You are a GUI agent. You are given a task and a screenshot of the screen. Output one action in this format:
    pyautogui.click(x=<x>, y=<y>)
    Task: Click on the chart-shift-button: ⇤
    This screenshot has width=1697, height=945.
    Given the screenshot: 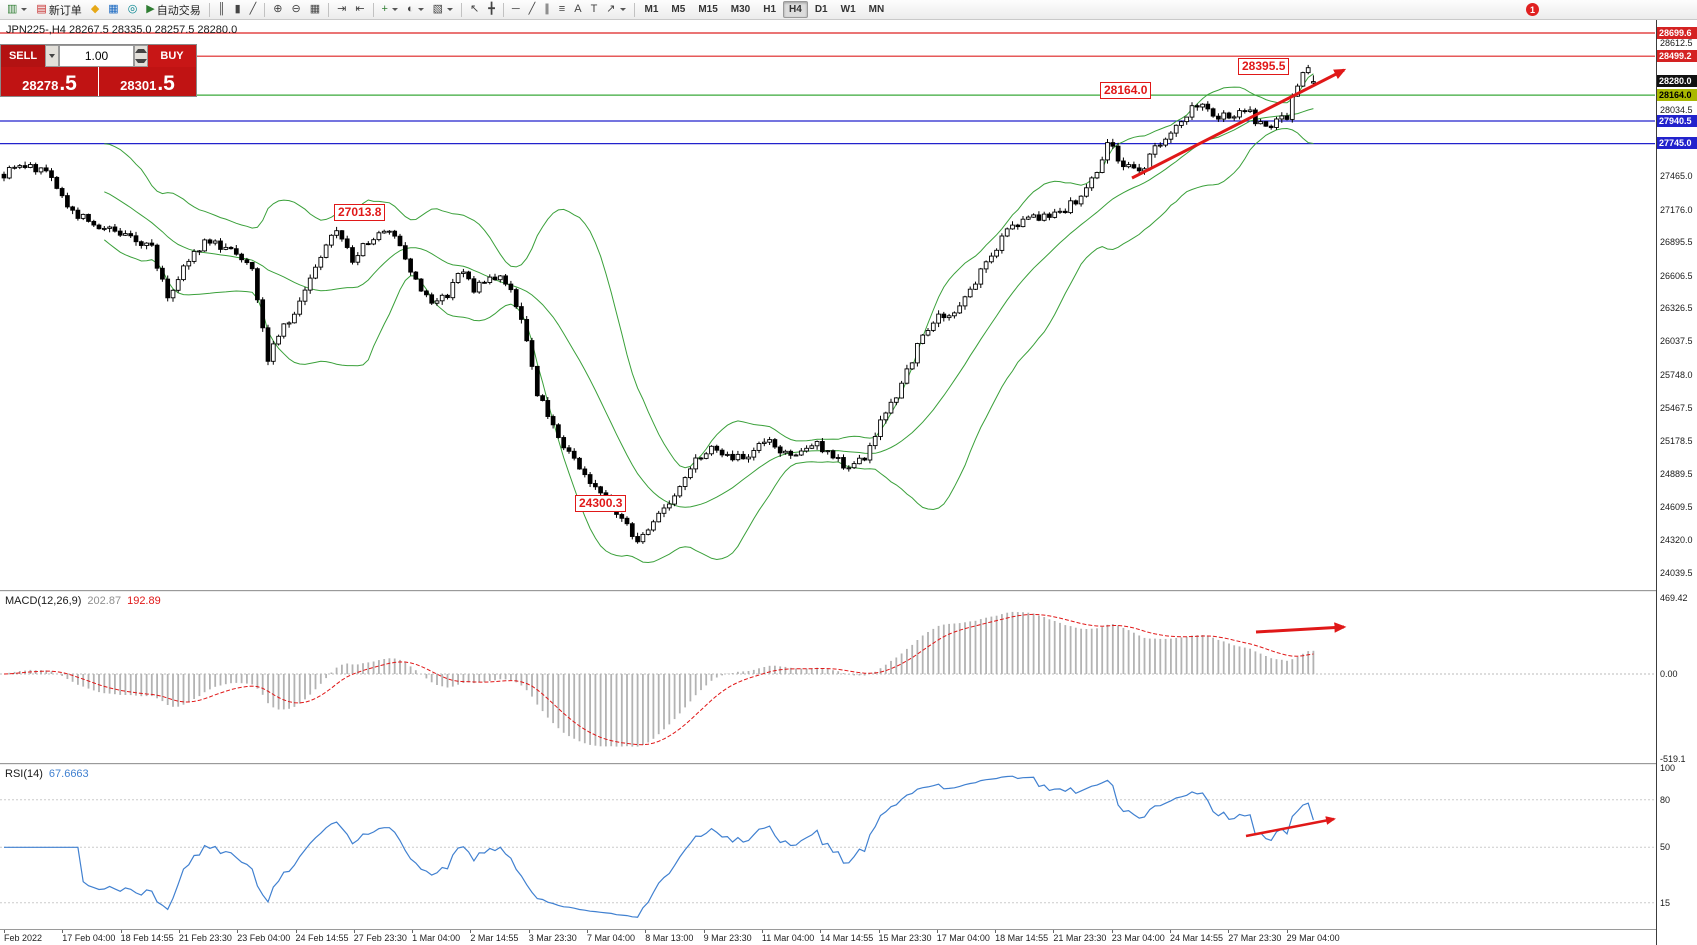 What is the action you would take?
    pyautogui.click(x=359, y=9)
    